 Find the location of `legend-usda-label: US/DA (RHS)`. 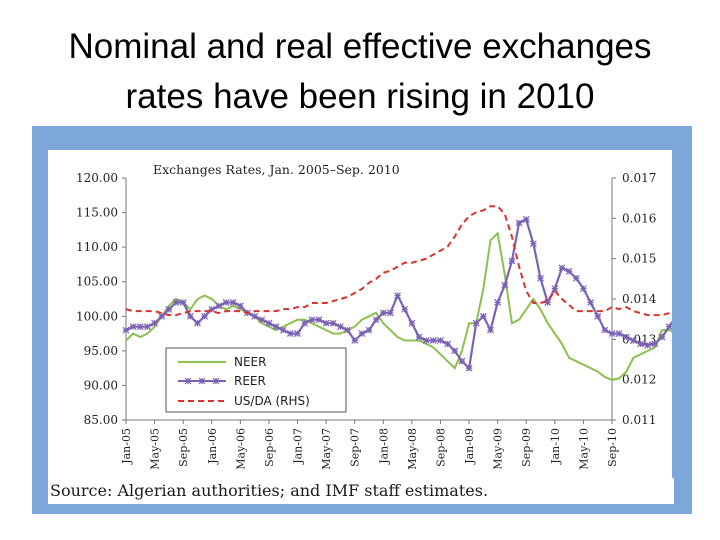

legend-usda-label: US/DA (RHS) is located at coordinates (272, 401).